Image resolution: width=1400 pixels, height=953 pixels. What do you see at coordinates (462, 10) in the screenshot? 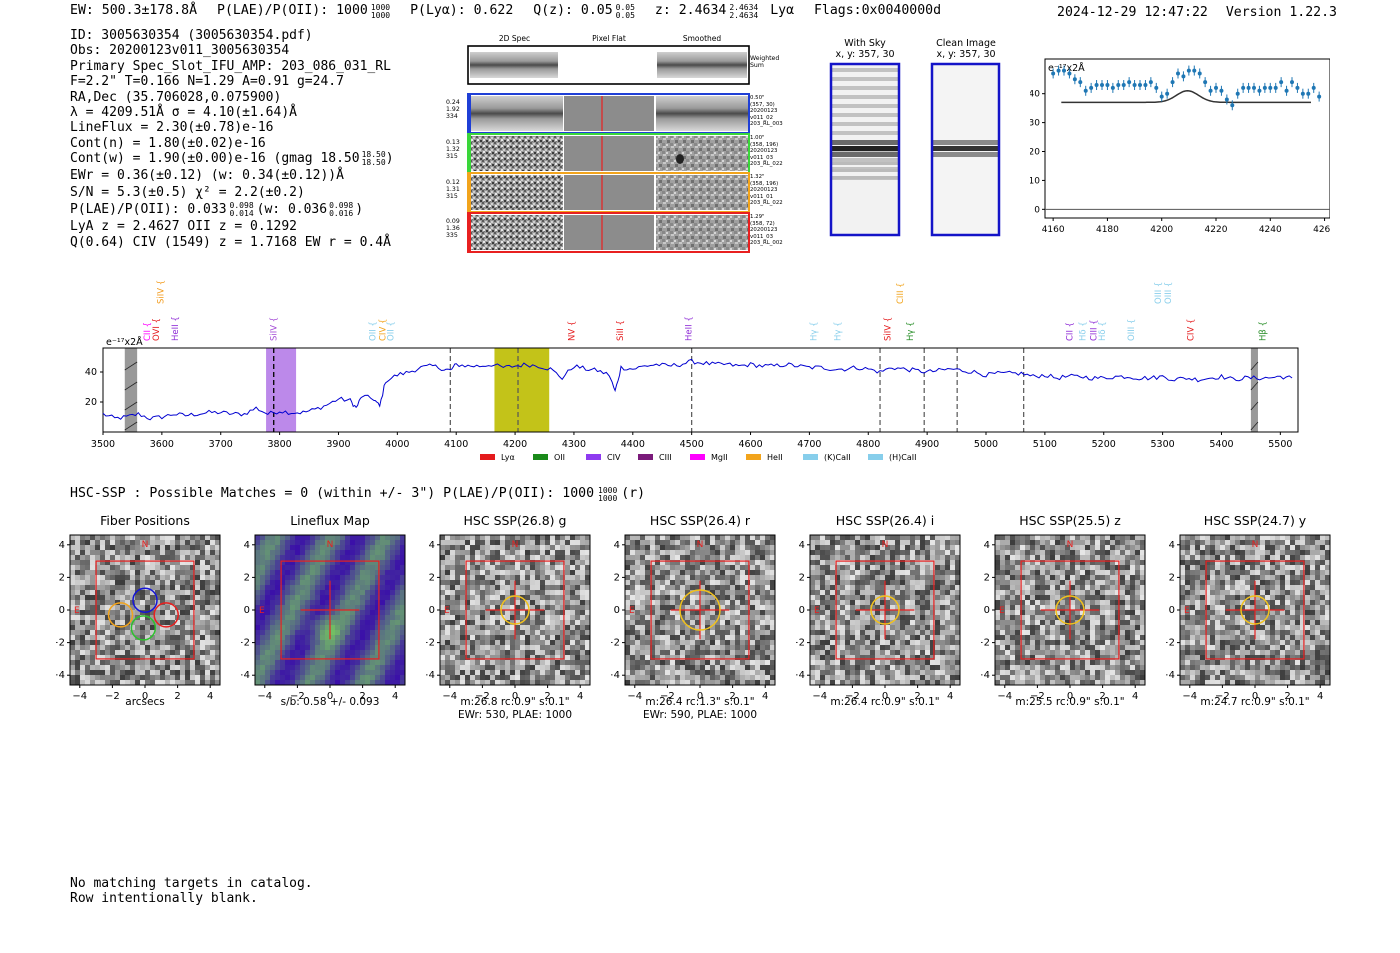
I see `header-plya: P(Lyα): 0.622` at bounding box center [462, 10].